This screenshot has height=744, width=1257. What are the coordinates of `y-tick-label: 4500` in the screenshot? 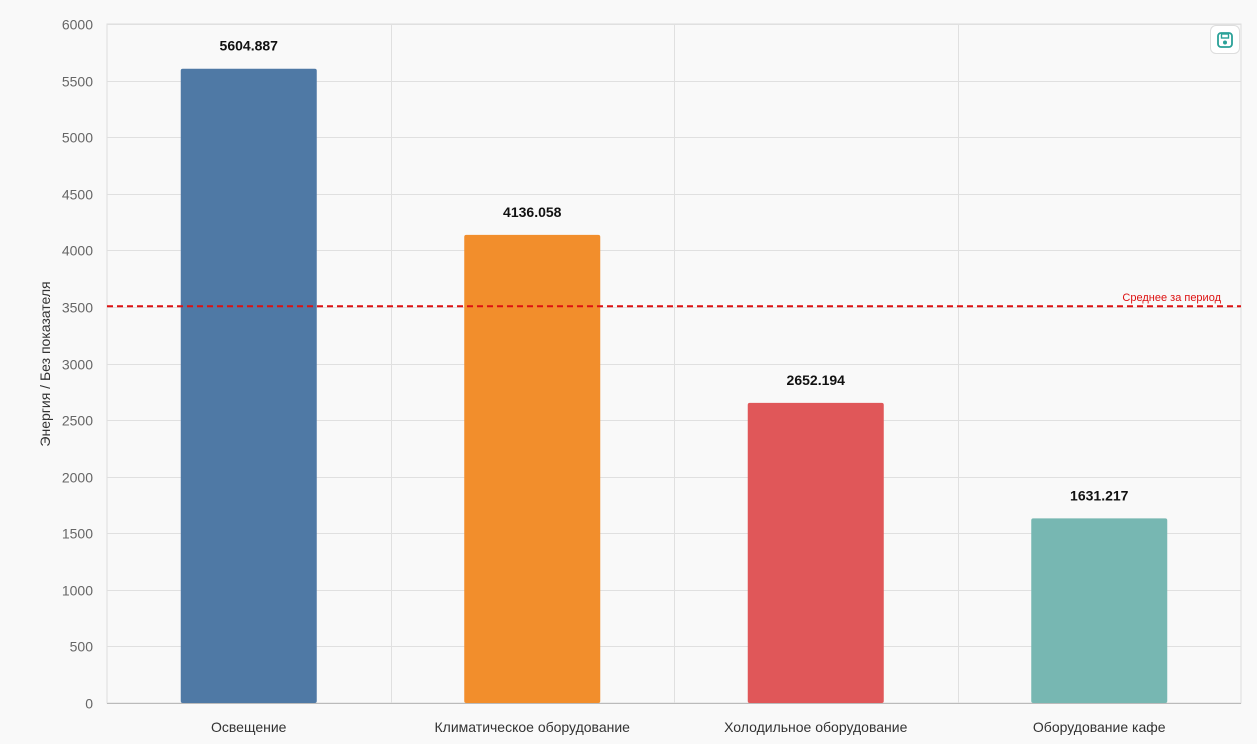 It's located at (77, 195).